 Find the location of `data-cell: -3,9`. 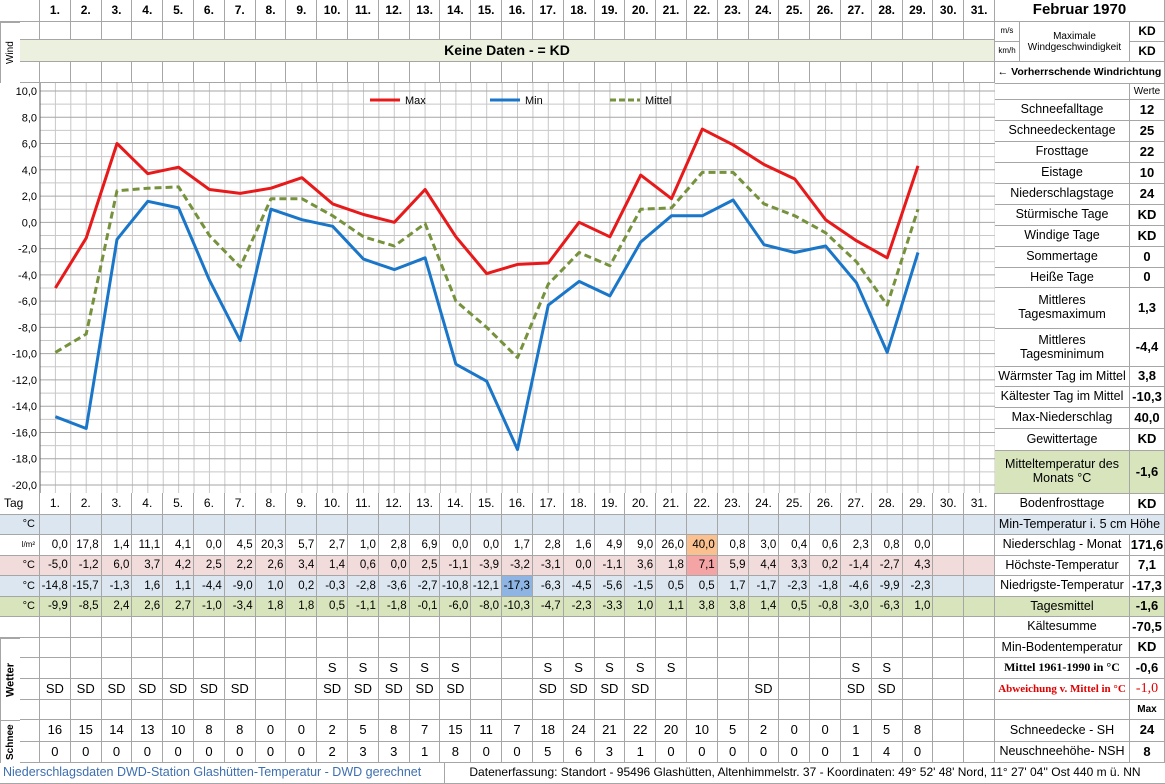

data-cell: -3,9 is located at coordinates (487, 566).